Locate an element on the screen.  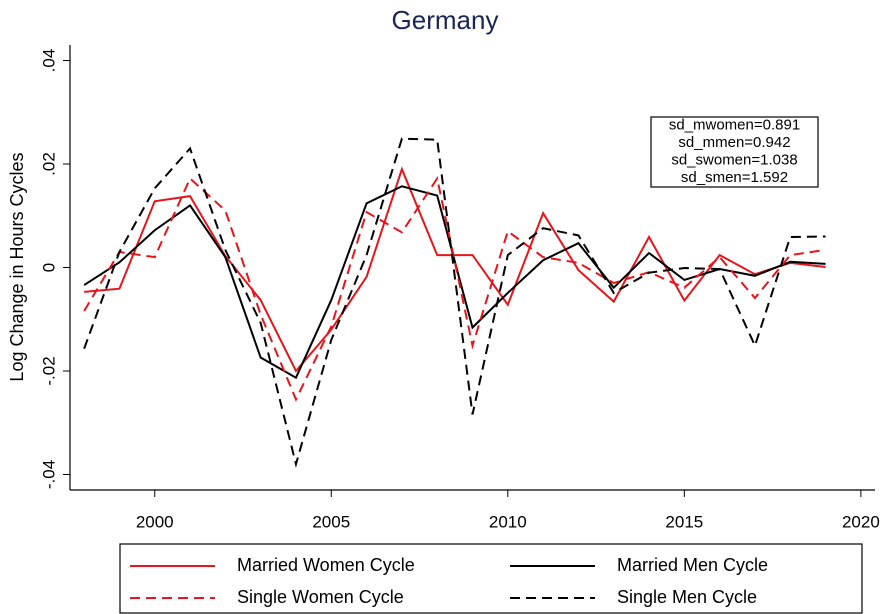
y-axis-title: Log Change in Hours Cycles is located at coordinates (17, 266).